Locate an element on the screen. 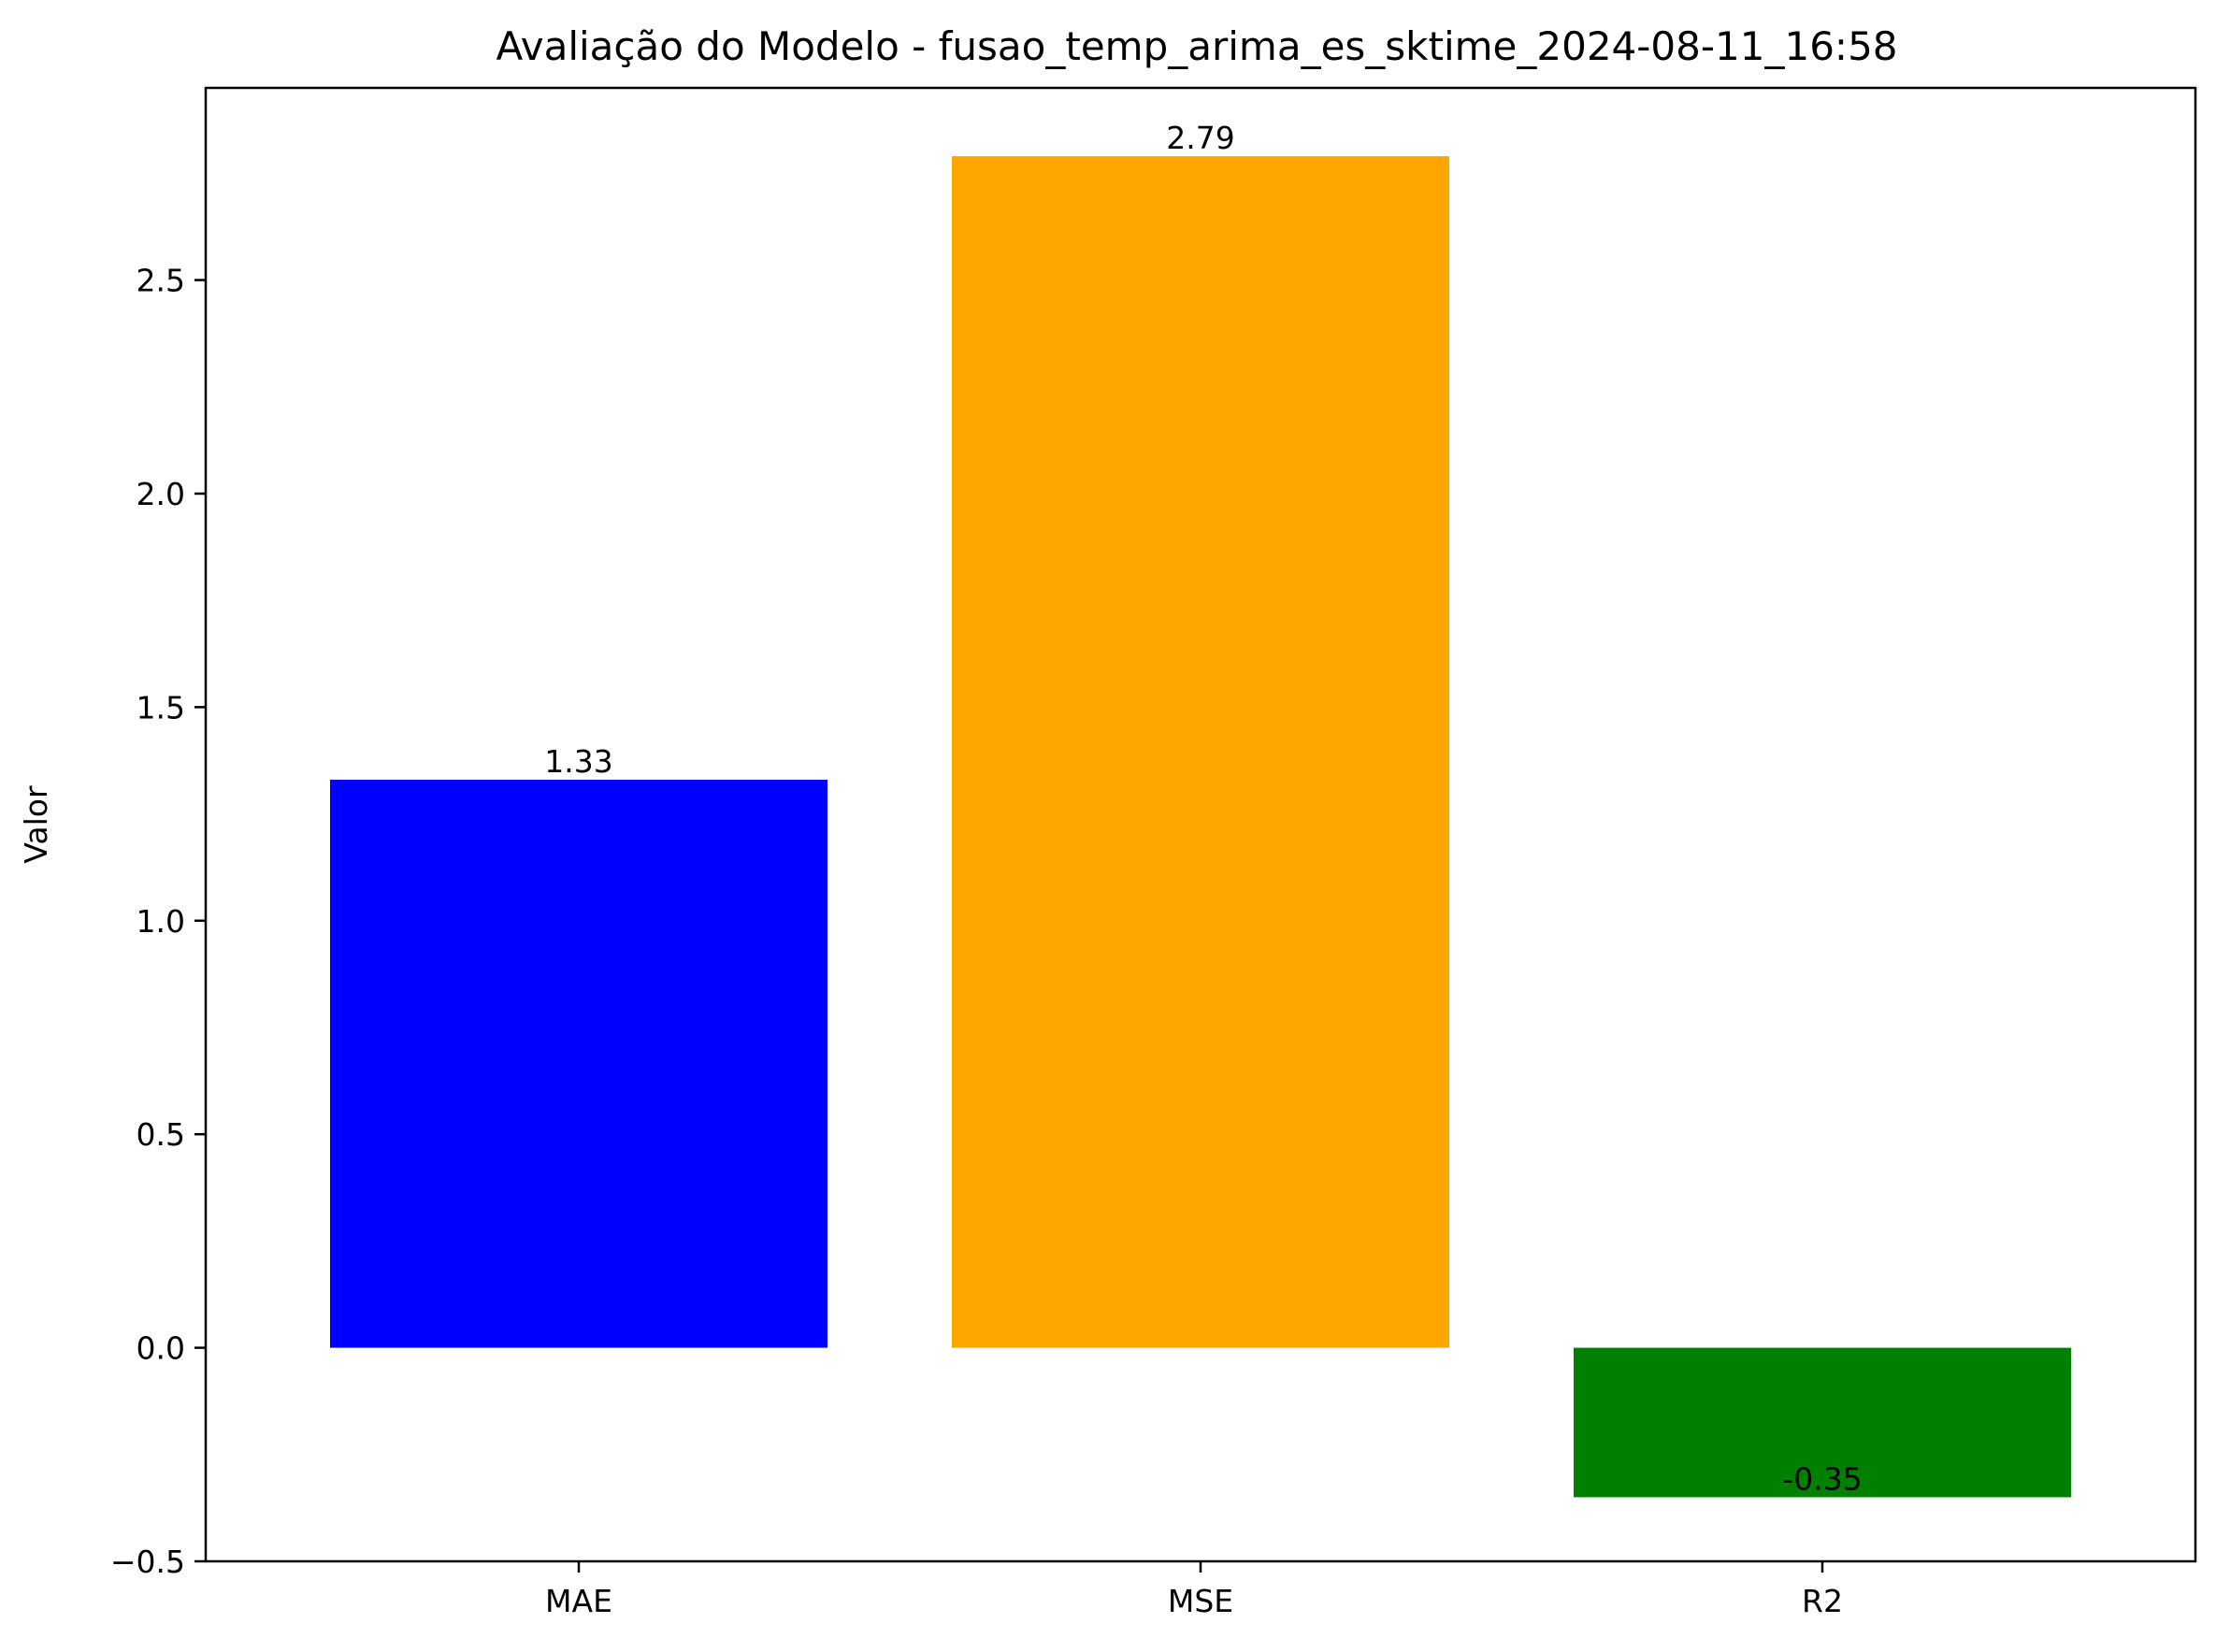 This screenshot has height=1652, width=2216. y-axis-ticks: −0.5 0.0 0.5 1.0 1.5 2.0 2.5 is located at coordinates (158, 922).